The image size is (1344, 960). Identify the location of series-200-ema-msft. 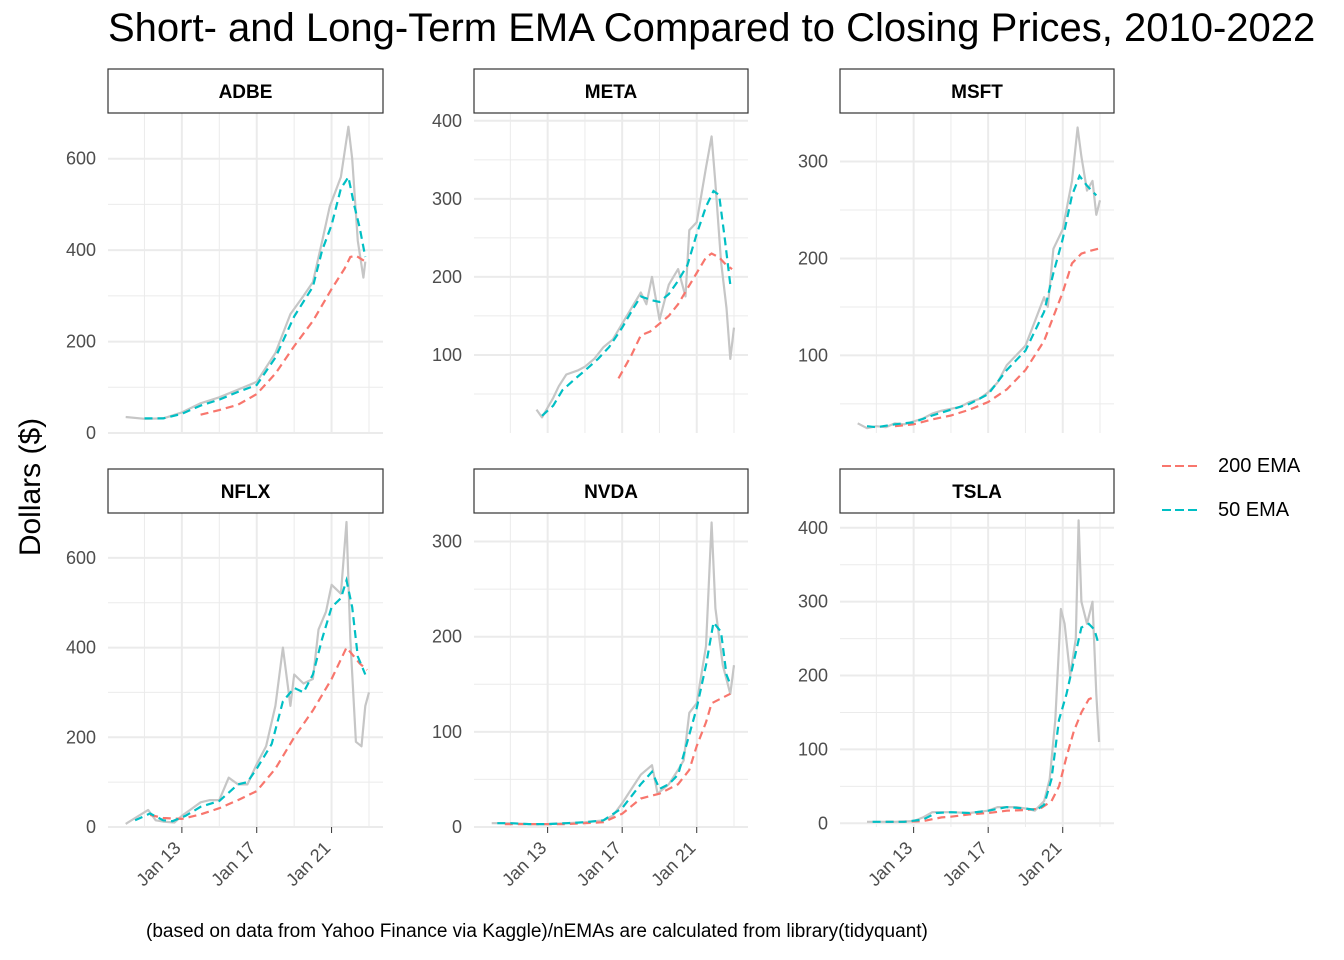
(996, 337).